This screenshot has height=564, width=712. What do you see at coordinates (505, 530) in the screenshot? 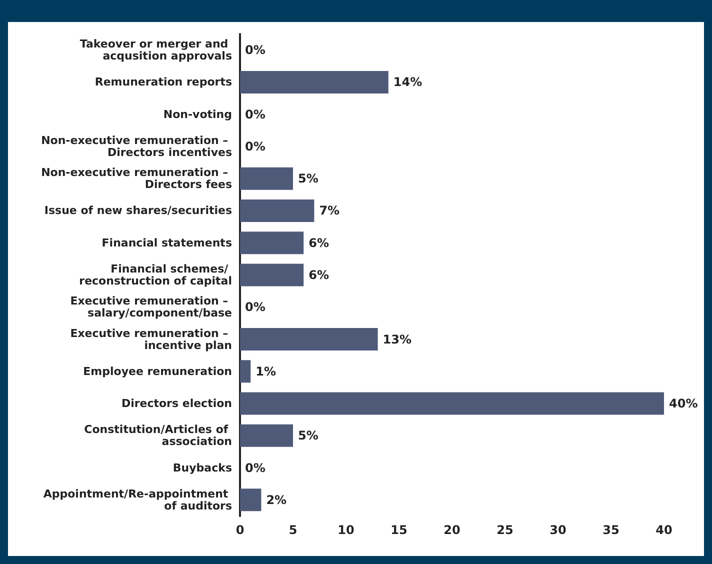
I see `x-tick-label: 25` at bounding box center [505, 530].